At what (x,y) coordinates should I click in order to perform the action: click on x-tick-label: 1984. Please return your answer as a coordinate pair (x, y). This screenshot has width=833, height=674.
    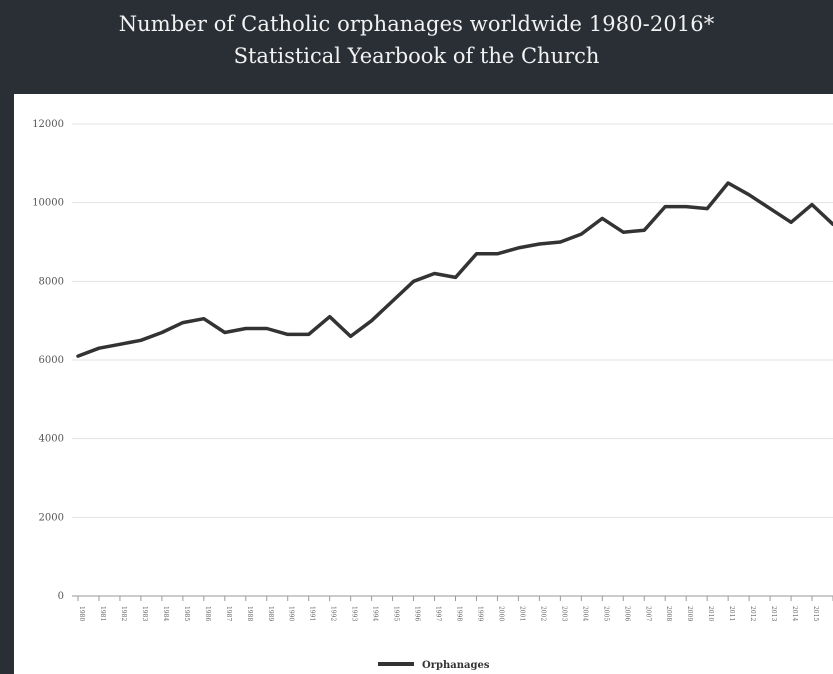
    Looking at the image, I should click on (165, 613).